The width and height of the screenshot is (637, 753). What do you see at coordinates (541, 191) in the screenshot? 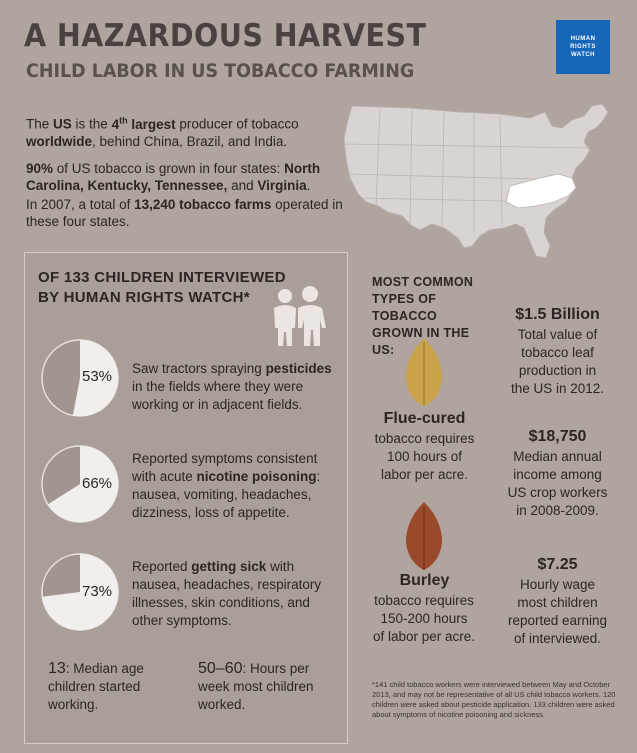
I see `highlighted-states` at bounding box center [541, 191].